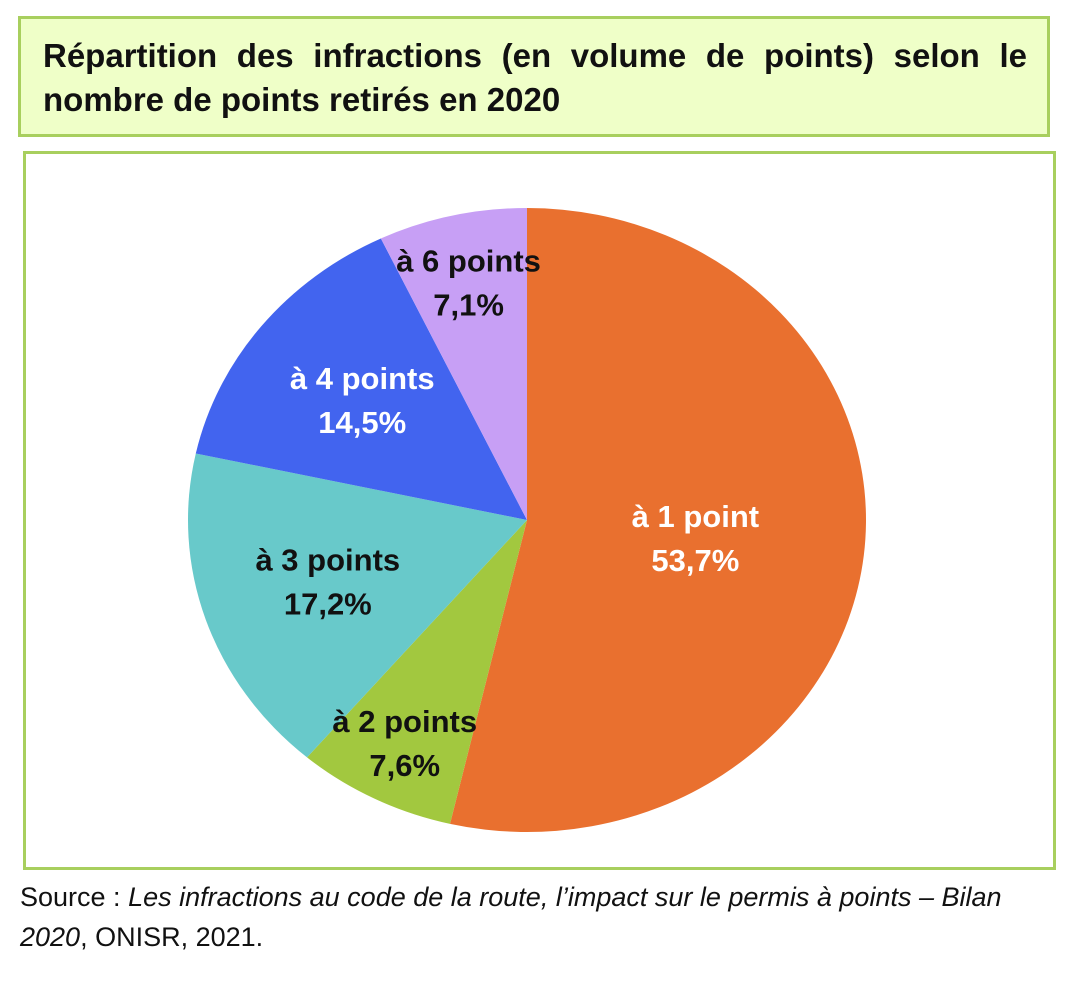 The height and width of the screenshot is (997, 1081). Describe the element at coordinates (362, 422) in the screenshot. I see `slice-value-label-4: 14,5%` at that location.